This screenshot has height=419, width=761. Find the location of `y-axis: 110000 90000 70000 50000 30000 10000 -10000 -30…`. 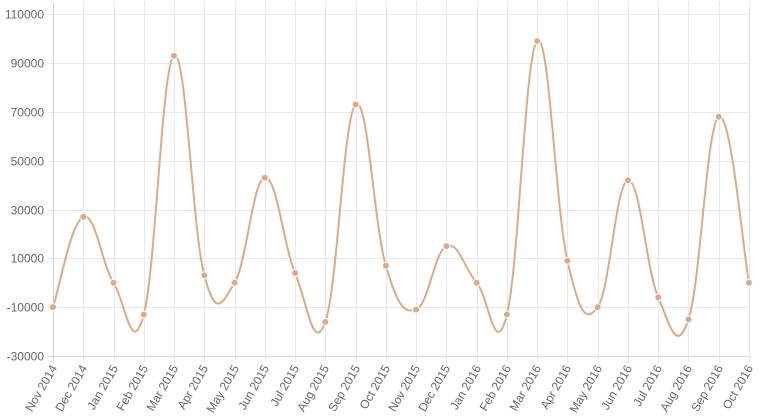

y-axis: 110000 90000 70000 50000 30000 10000 -10000 -30… is located at coordinates (24, 186).